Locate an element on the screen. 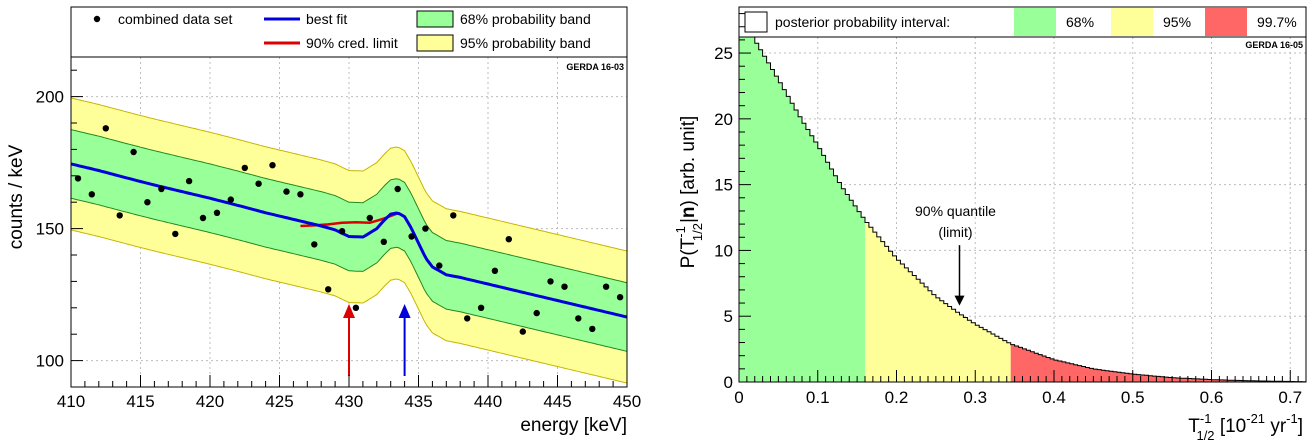  legend-label-68: 68% is located at coordinates (1080, 22).